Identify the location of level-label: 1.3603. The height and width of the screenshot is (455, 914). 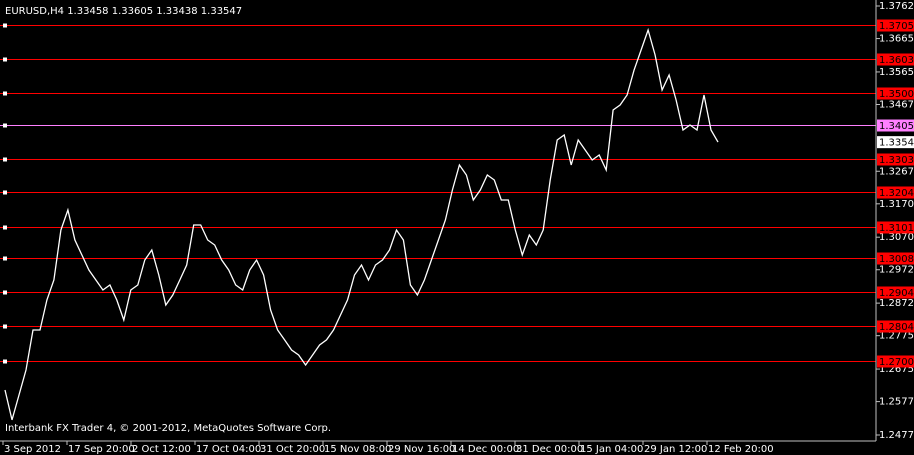
(896, 60).